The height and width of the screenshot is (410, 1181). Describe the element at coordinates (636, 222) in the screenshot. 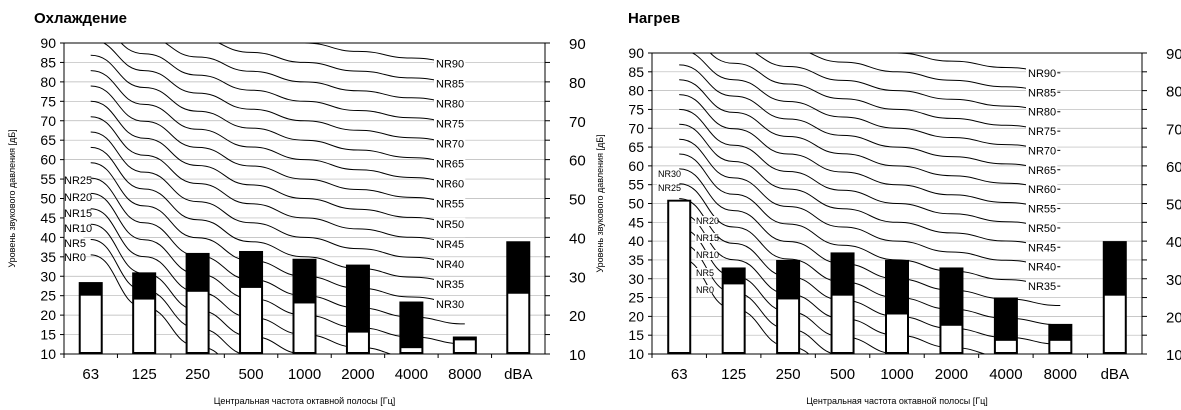

I see `y-tick-label: 45` at that location.